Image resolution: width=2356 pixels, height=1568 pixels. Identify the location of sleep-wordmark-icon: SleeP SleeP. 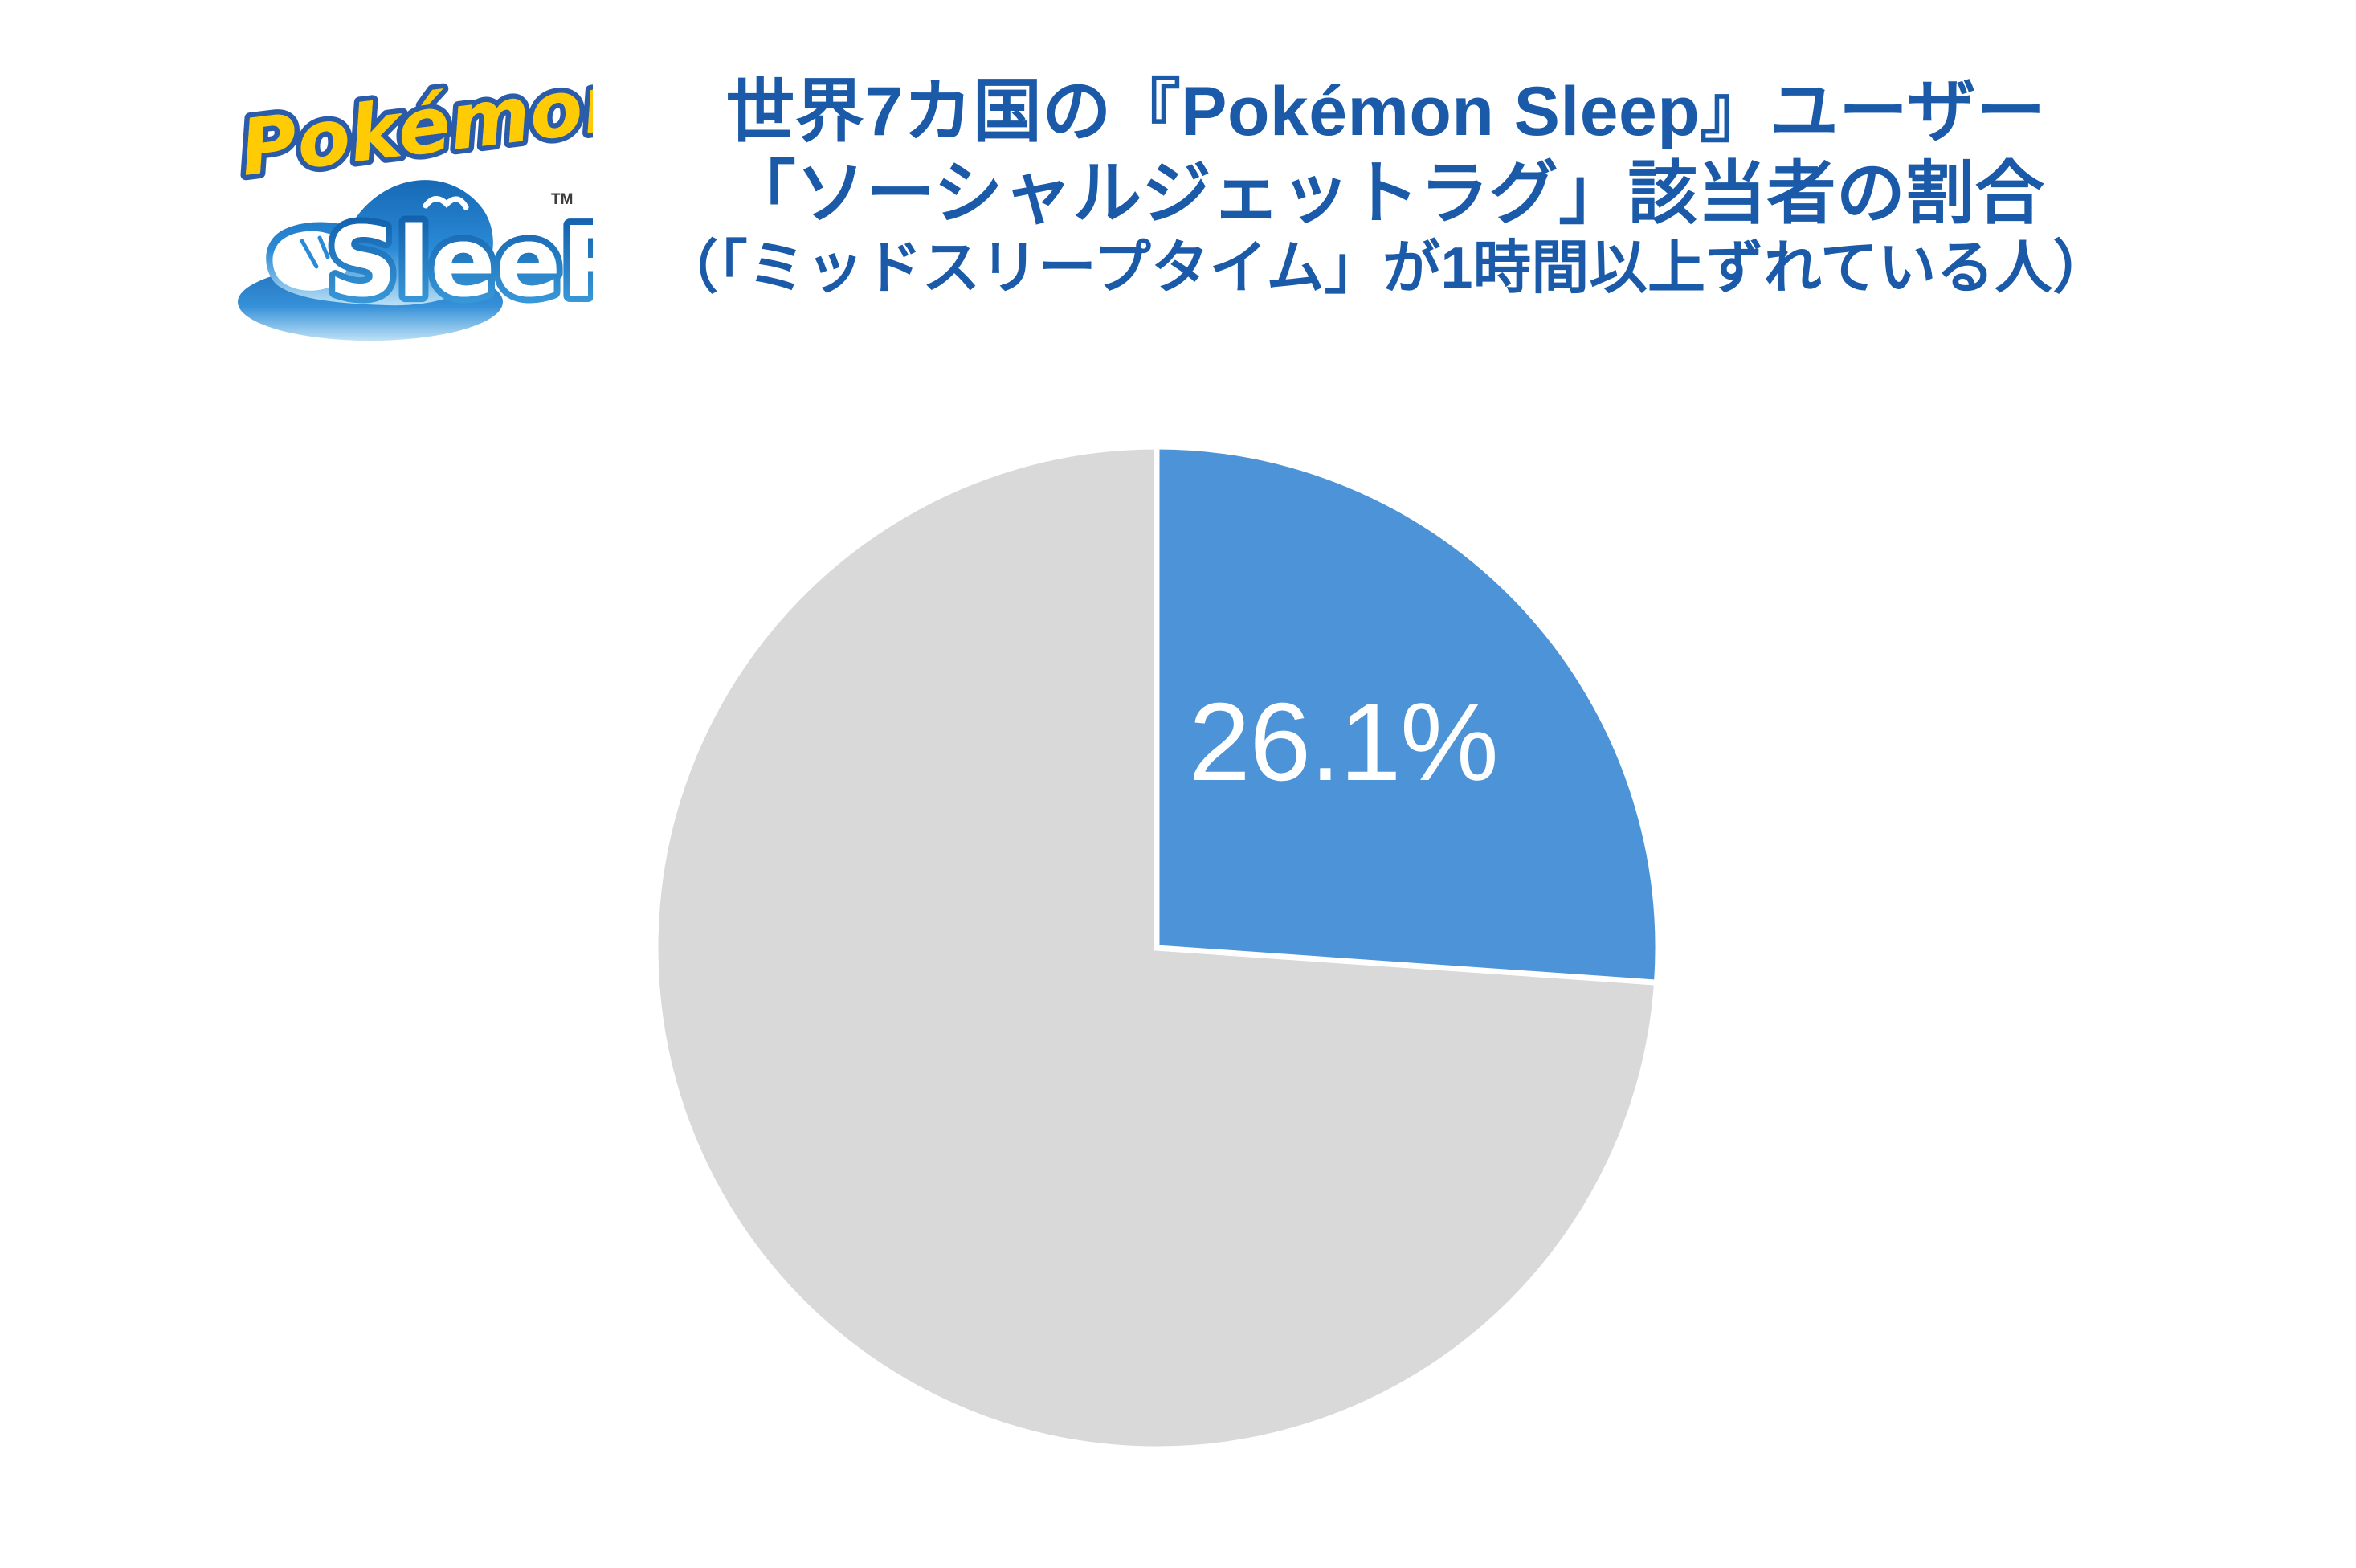
(457, 263).